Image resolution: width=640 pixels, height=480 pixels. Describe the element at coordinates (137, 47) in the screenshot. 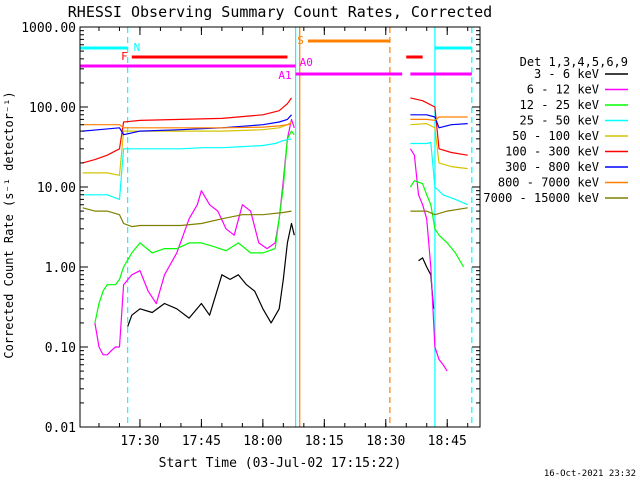

I see `state-label-n: N` at that location.